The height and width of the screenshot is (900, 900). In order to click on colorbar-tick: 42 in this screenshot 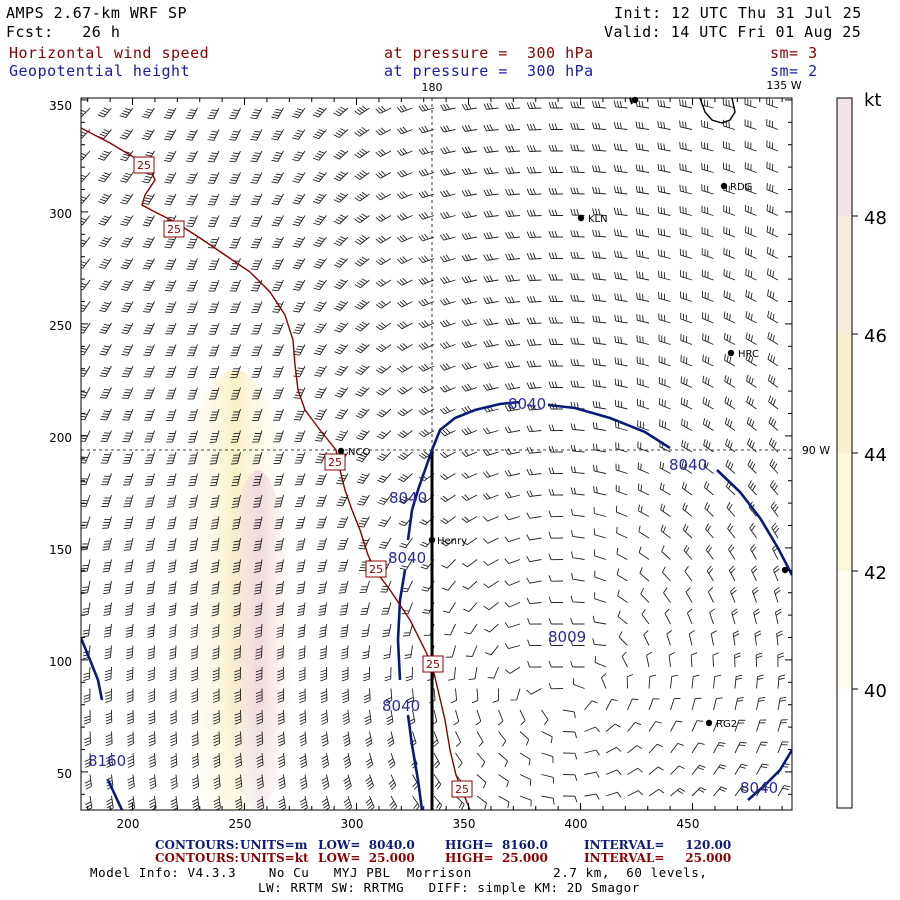, I will do `click(875, 573)`.